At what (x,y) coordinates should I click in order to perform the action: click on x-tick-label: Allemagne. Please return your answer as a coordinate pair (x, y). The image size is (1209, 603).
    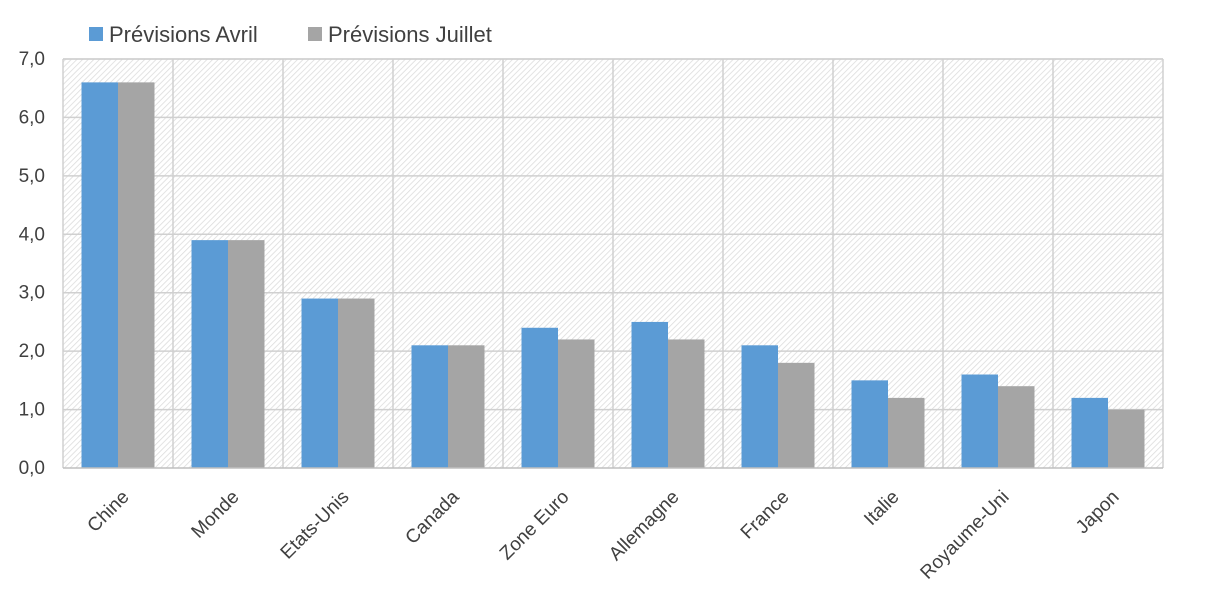
    Looking at the image, I should click on (644, 526).